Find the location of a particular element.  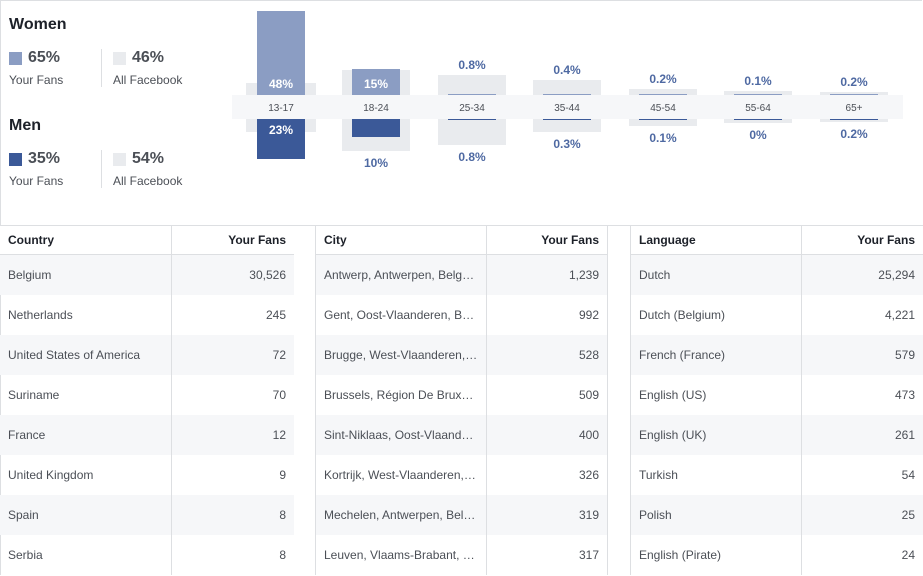

language-name-cell: Dutch is located at coordinates (716, 274).